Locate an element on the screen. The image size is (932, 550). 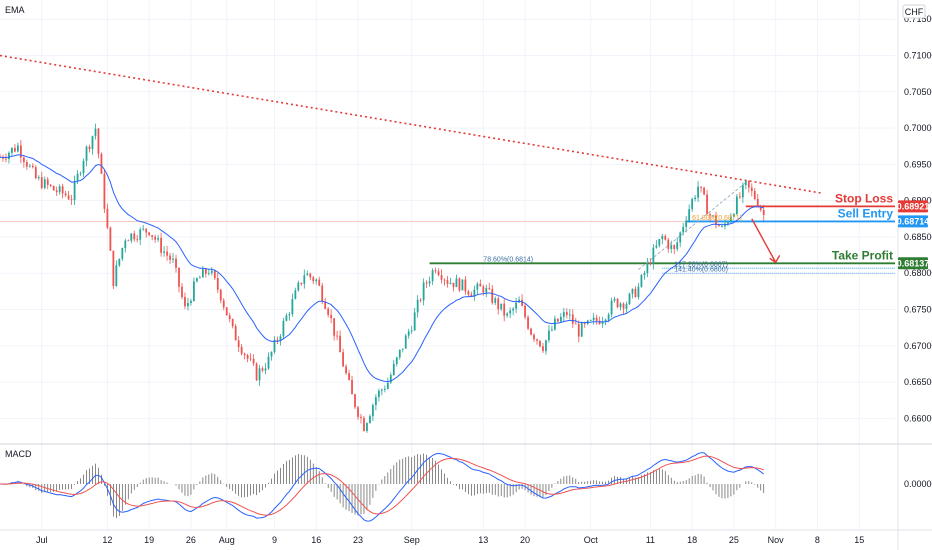
fib-label: 127.20%(0.6807) is located at coordinates (701, 265).